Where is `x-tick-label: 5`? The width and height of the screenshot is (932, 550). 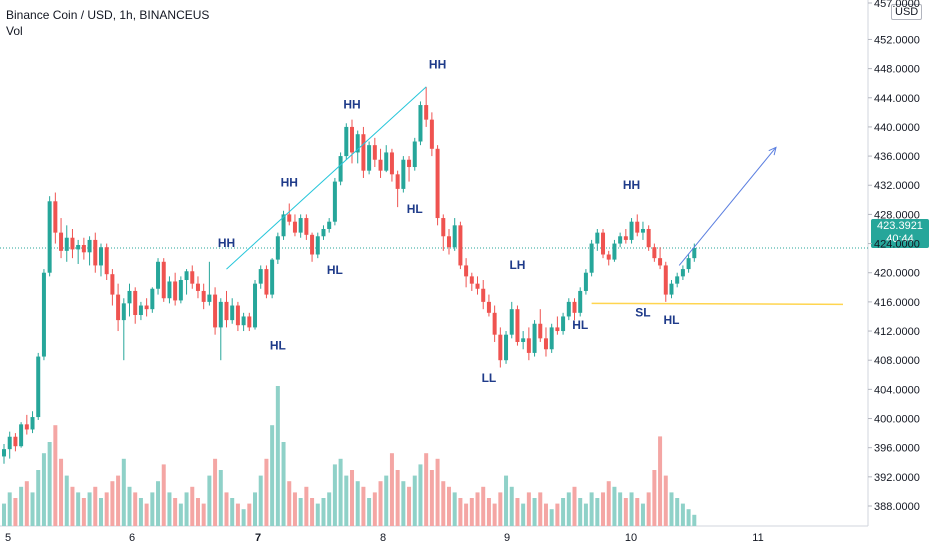
x-tick-label: 5 is located at coordinates (8, 538).